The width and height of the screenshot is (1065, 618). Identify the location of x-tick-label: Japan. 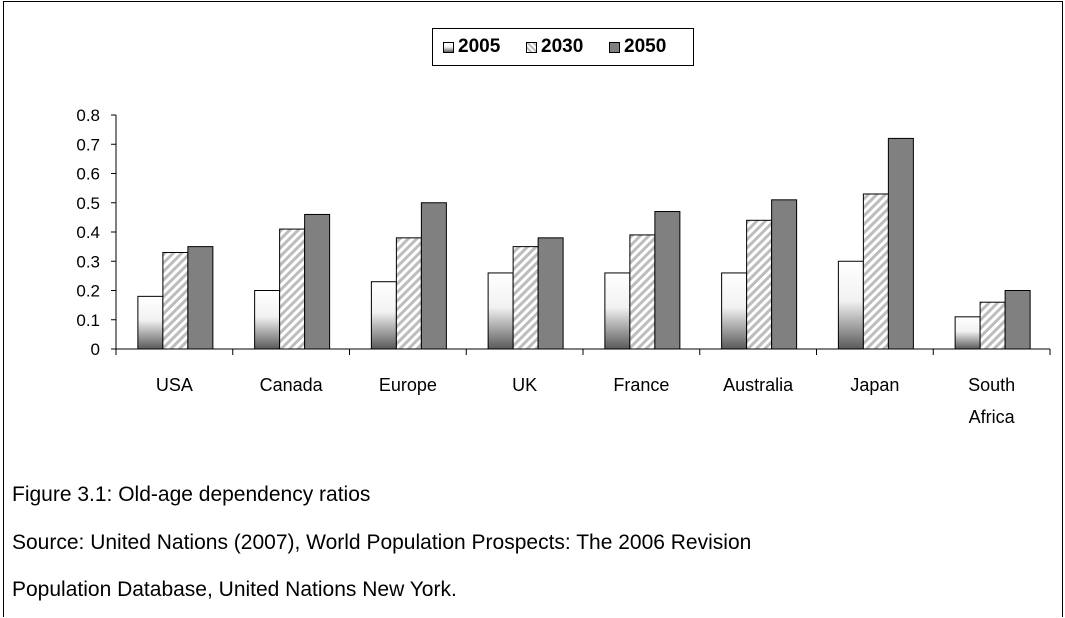
(874, 385).